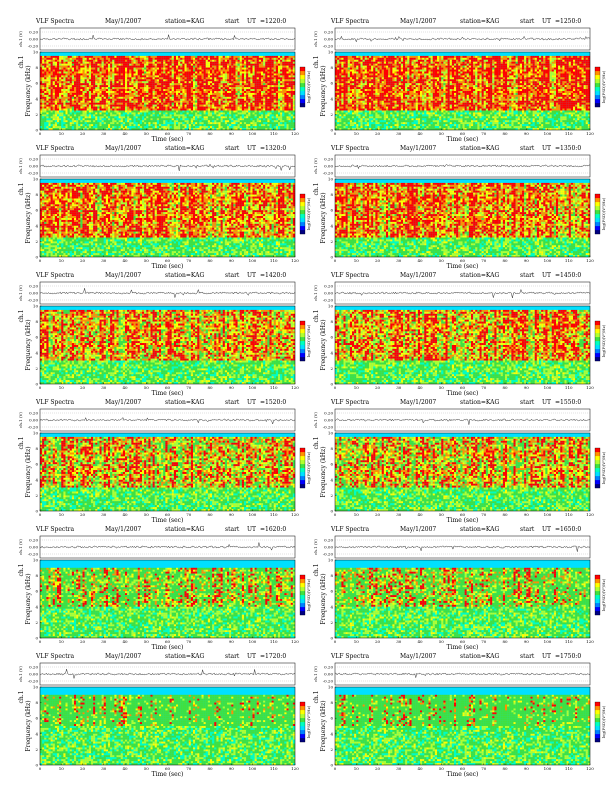  Describe the element at coordinates (62, 133) in the screenshot. I see `x-tick-label: 10` at that location.